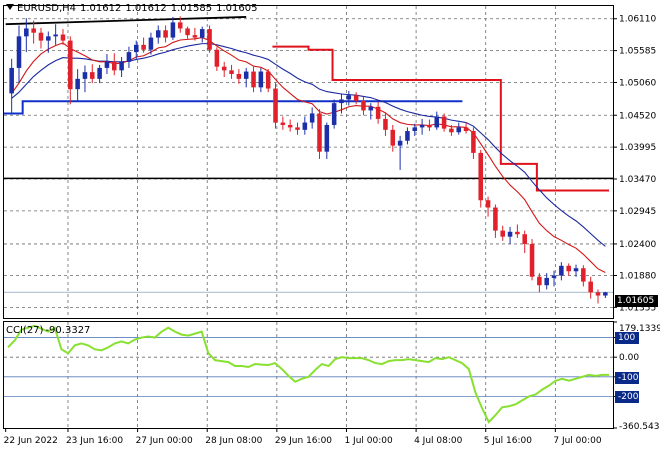  Describe the element at coordinates (126, 21) in the screenshot. I see `trendline` at that location.